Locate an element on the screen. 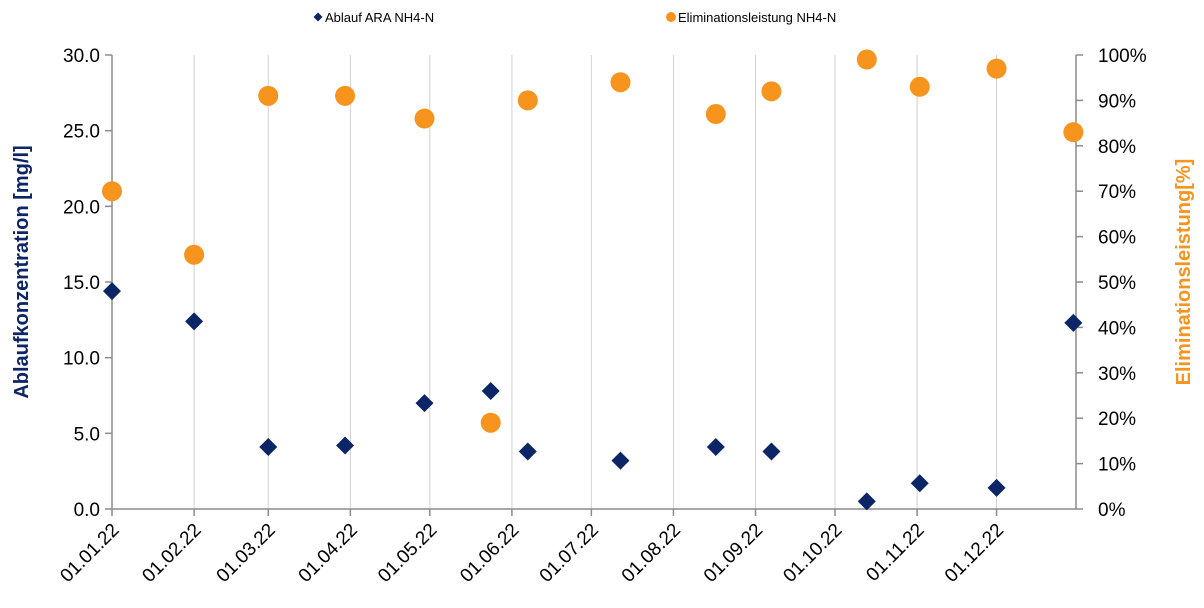 This screenshot has width=1204, height=608. x-tick-label: 01.08.22 is located at coordinates (651, 553).